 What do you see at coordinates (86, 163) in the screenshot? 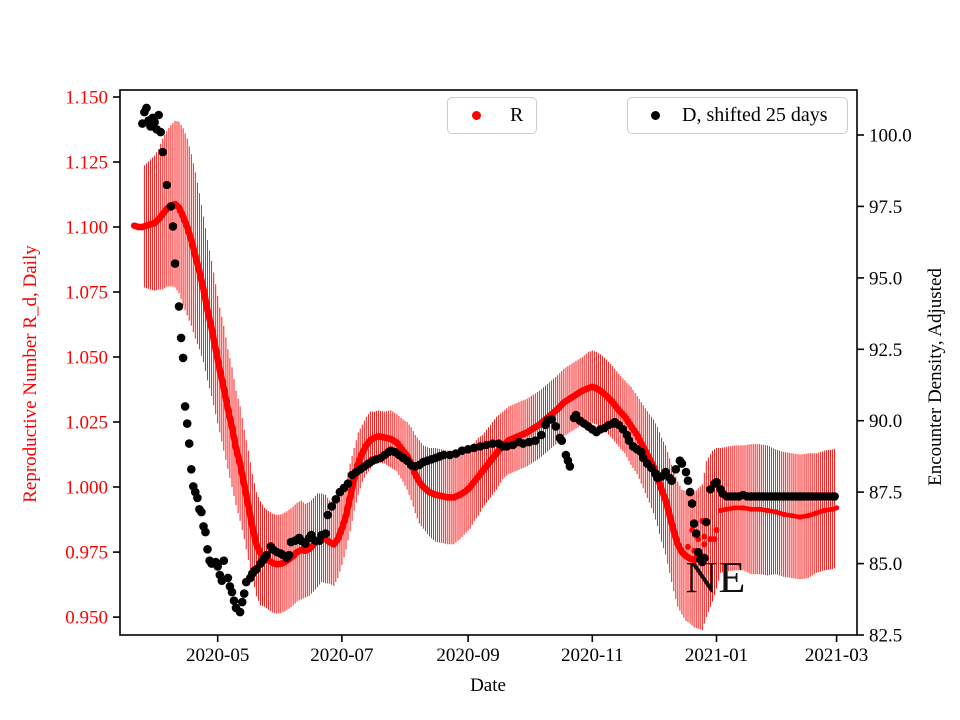
I see `y-left-tick-label: 1.125` at bounding box center [86, 163].